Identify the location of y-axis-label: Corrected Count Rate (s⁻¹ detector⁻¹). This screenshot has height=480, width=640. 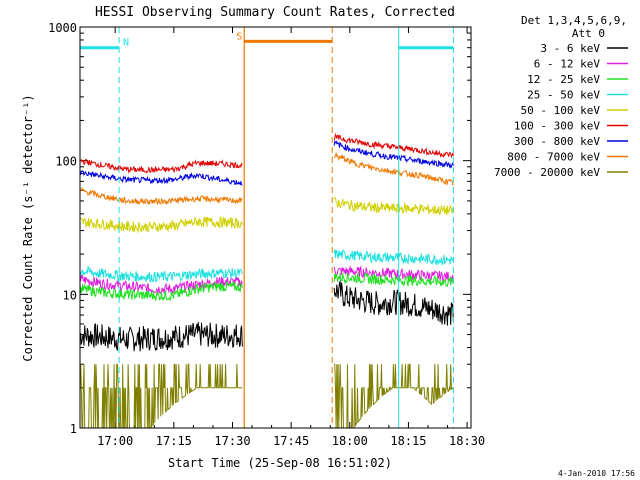
(28, 227).